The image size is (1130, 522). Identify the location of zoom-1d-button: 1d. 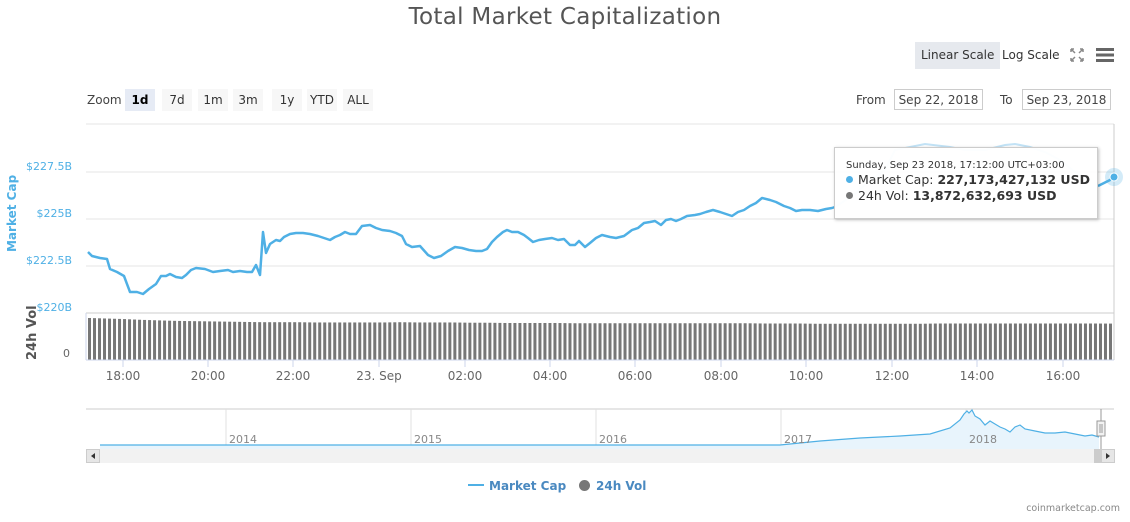
(140, 100).